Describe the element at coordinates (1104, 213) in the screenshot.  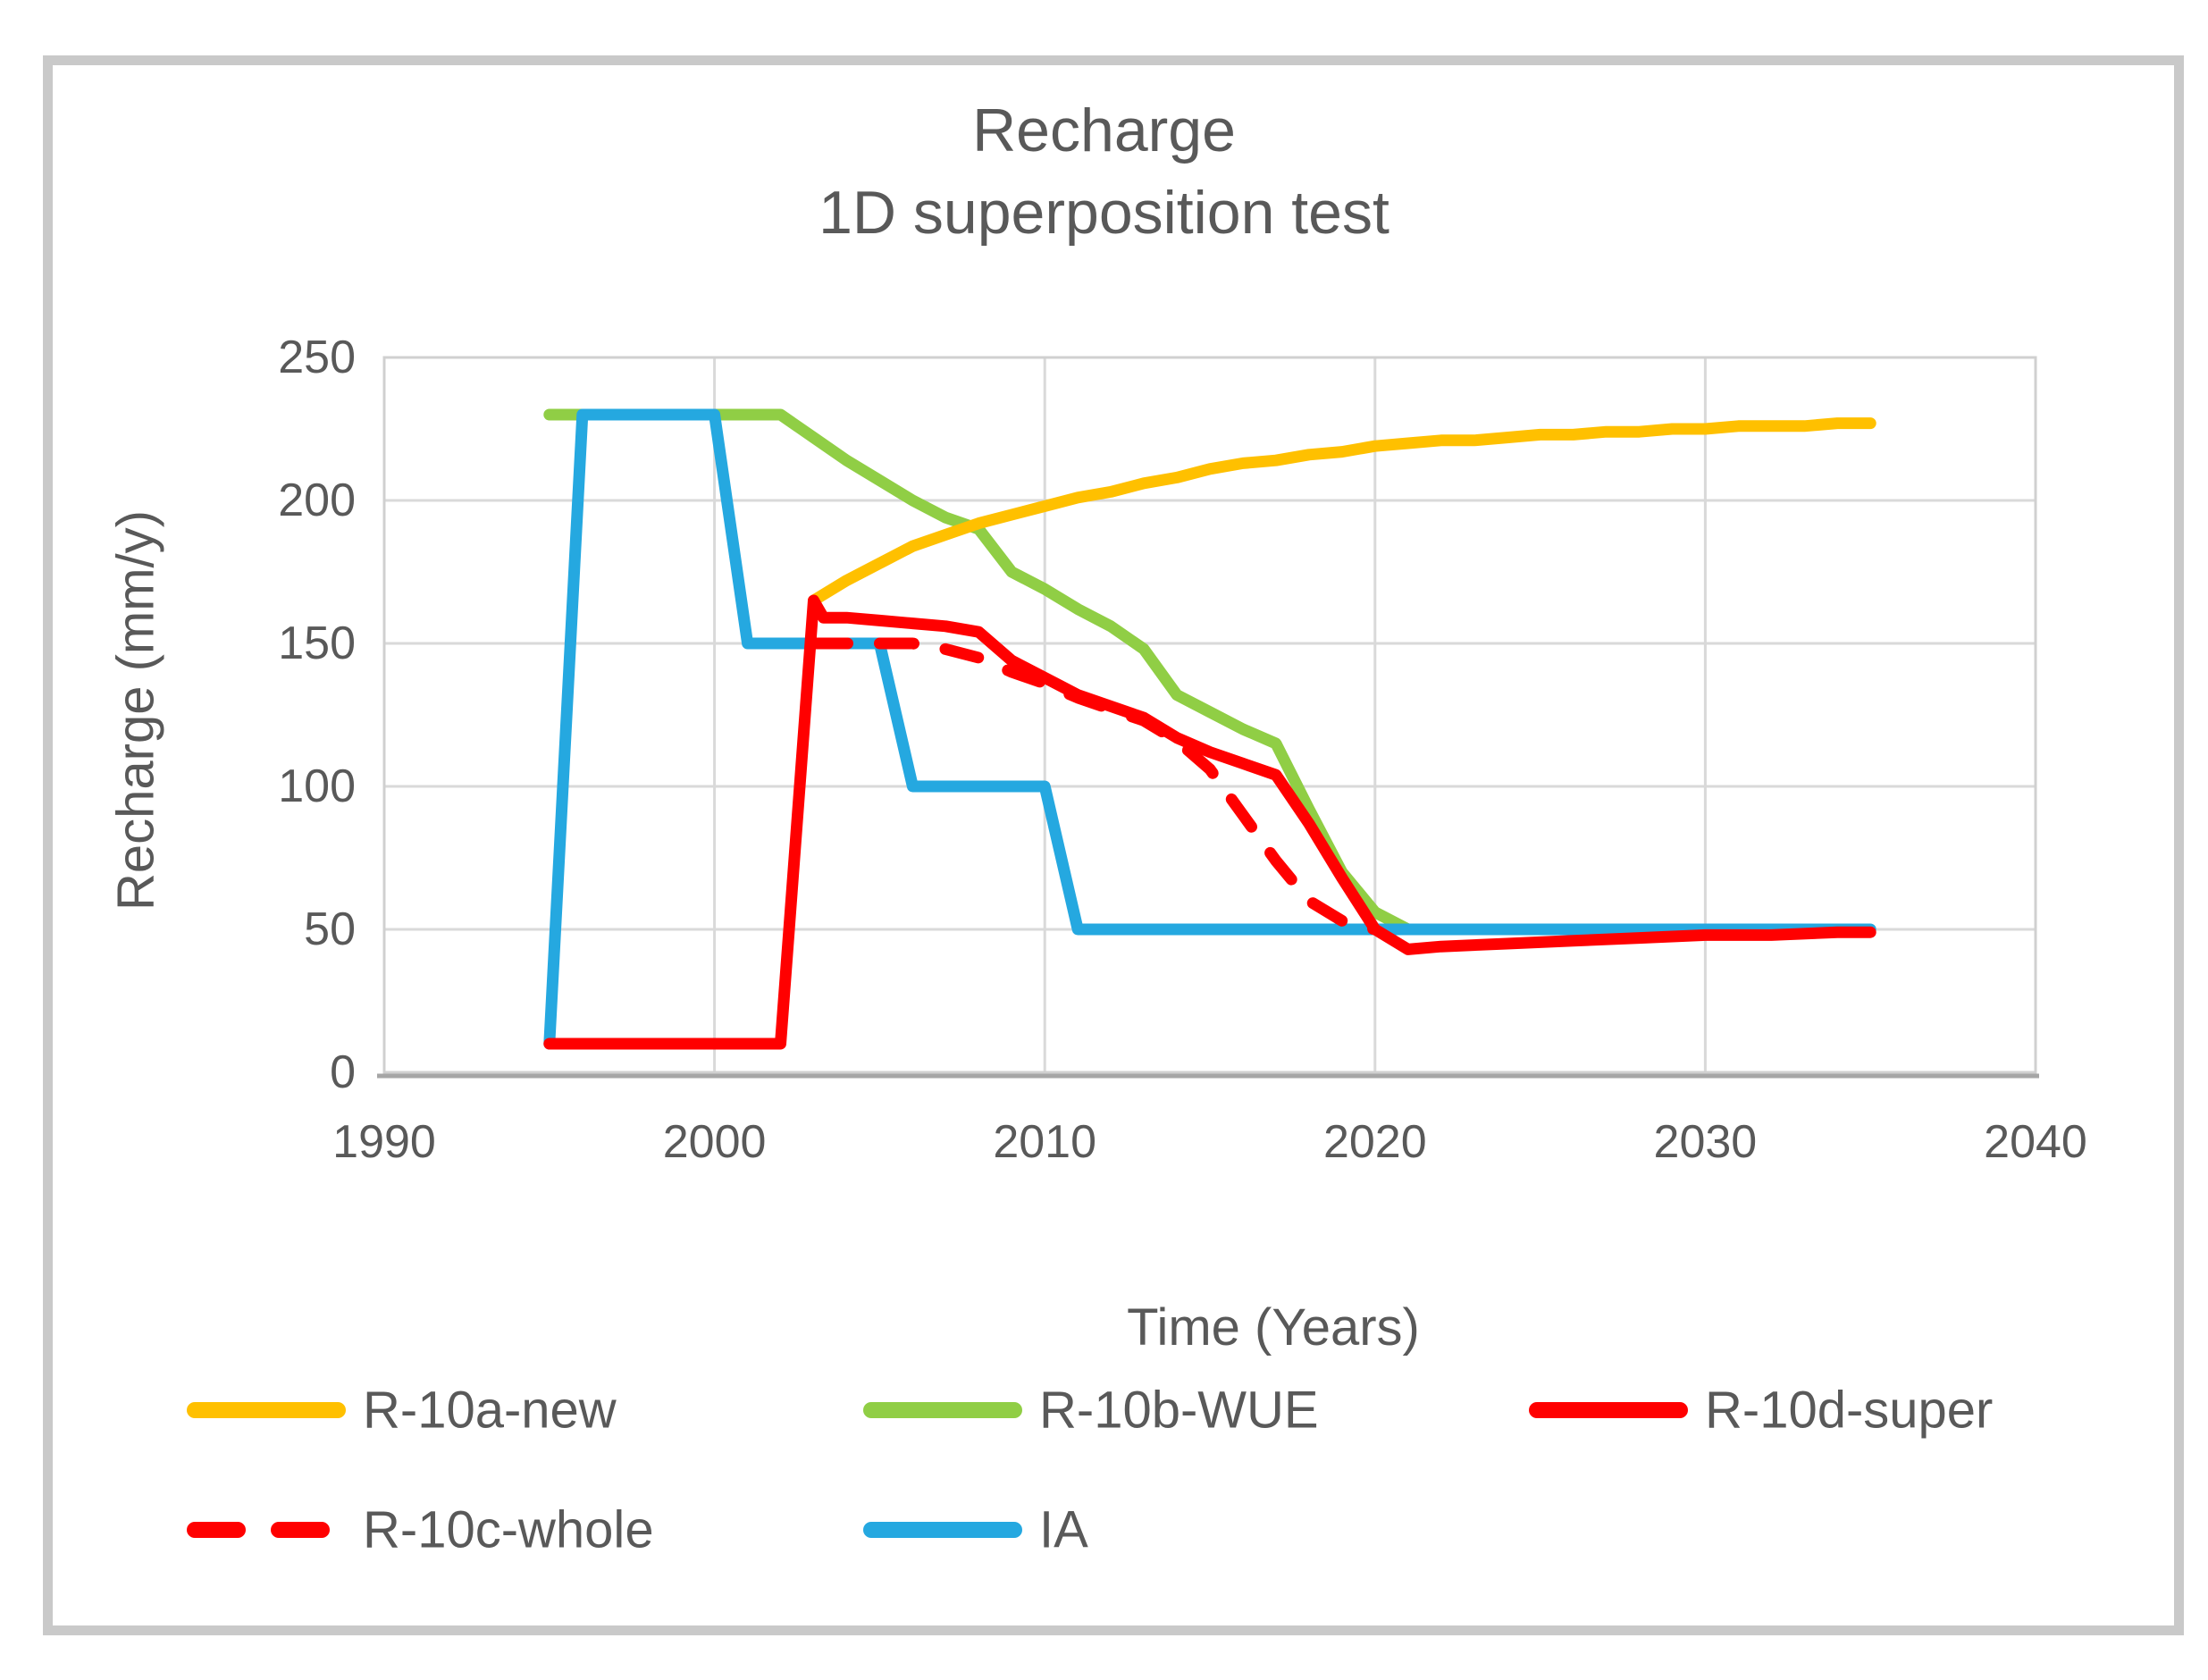
I see `chart-subtitle: 1D superposition test` at that location.